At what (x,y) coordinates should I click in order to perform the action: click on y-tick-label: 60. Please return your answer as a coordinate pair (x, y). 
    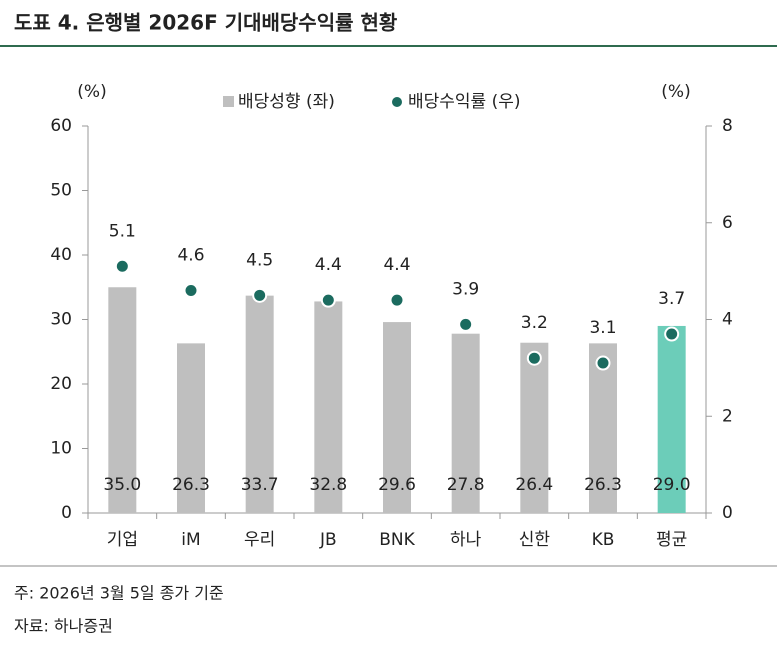
    Looking at the image, I should click on (61, 126).